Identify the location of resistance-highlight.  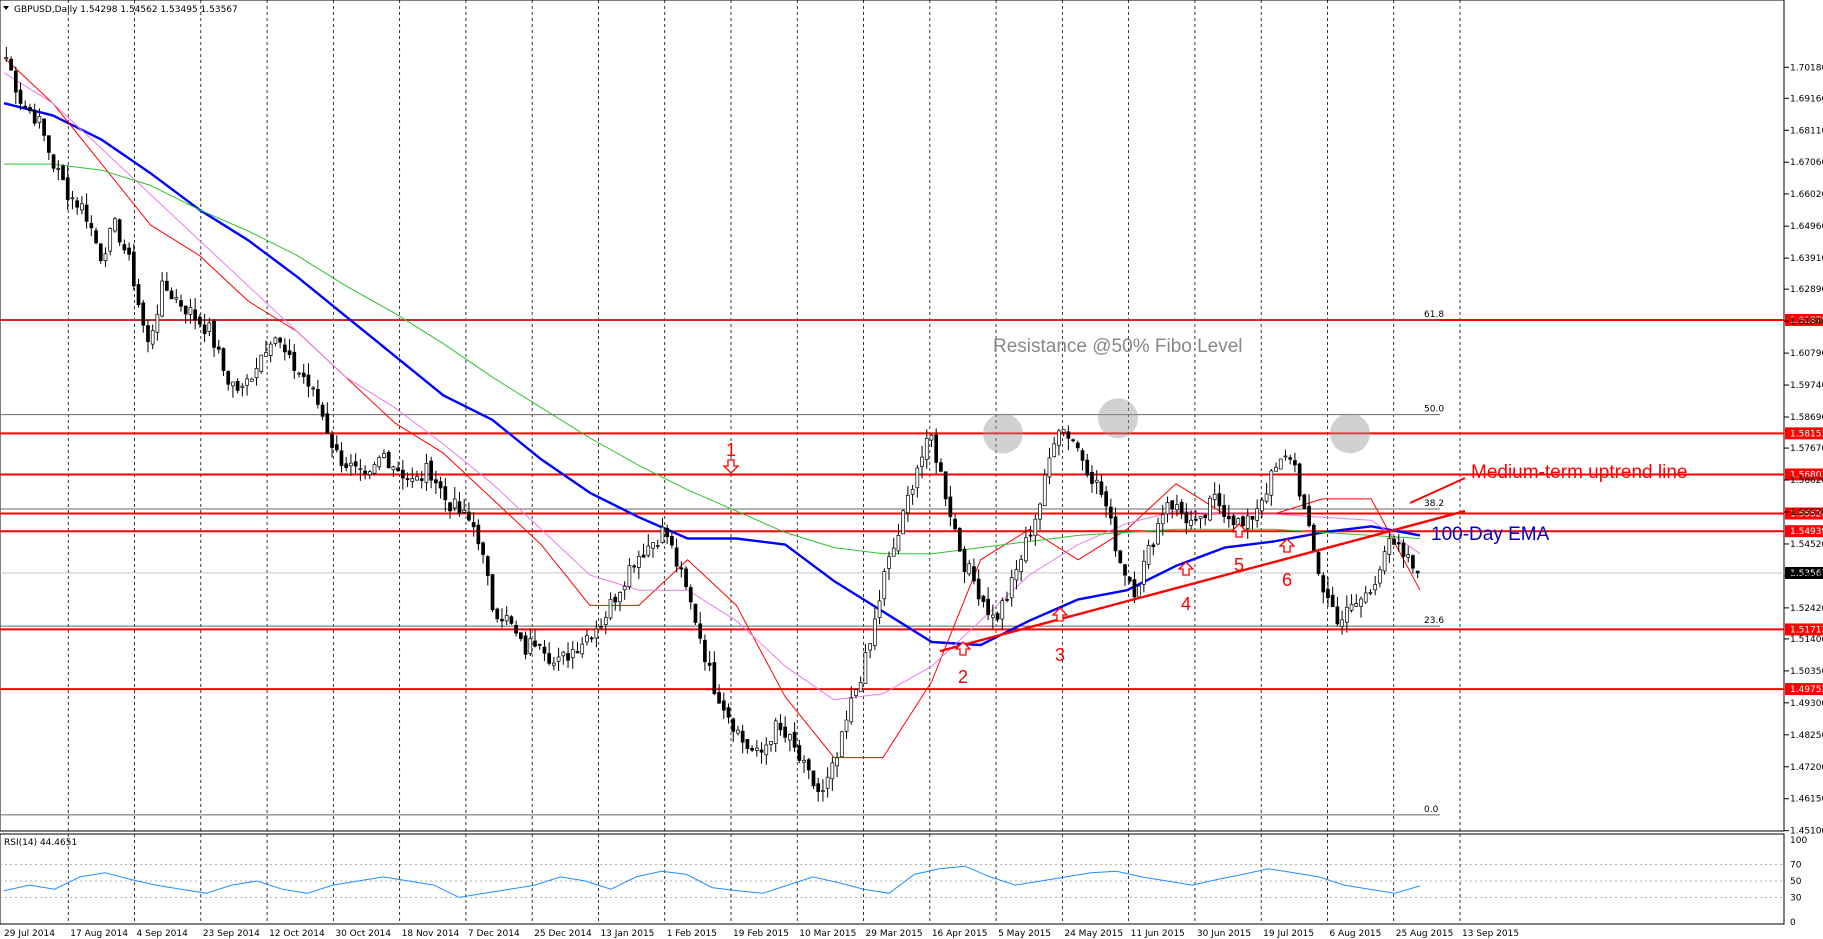
(1003, 433).